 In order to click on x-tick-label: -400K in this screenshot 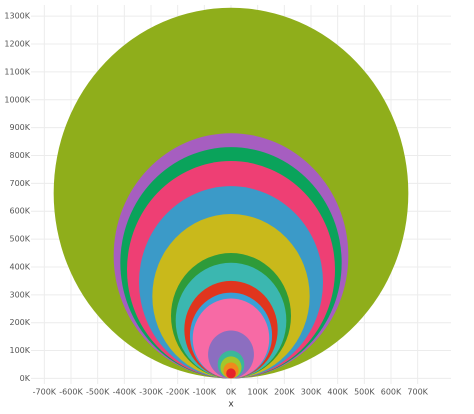, I will do `click(125, 392)`.